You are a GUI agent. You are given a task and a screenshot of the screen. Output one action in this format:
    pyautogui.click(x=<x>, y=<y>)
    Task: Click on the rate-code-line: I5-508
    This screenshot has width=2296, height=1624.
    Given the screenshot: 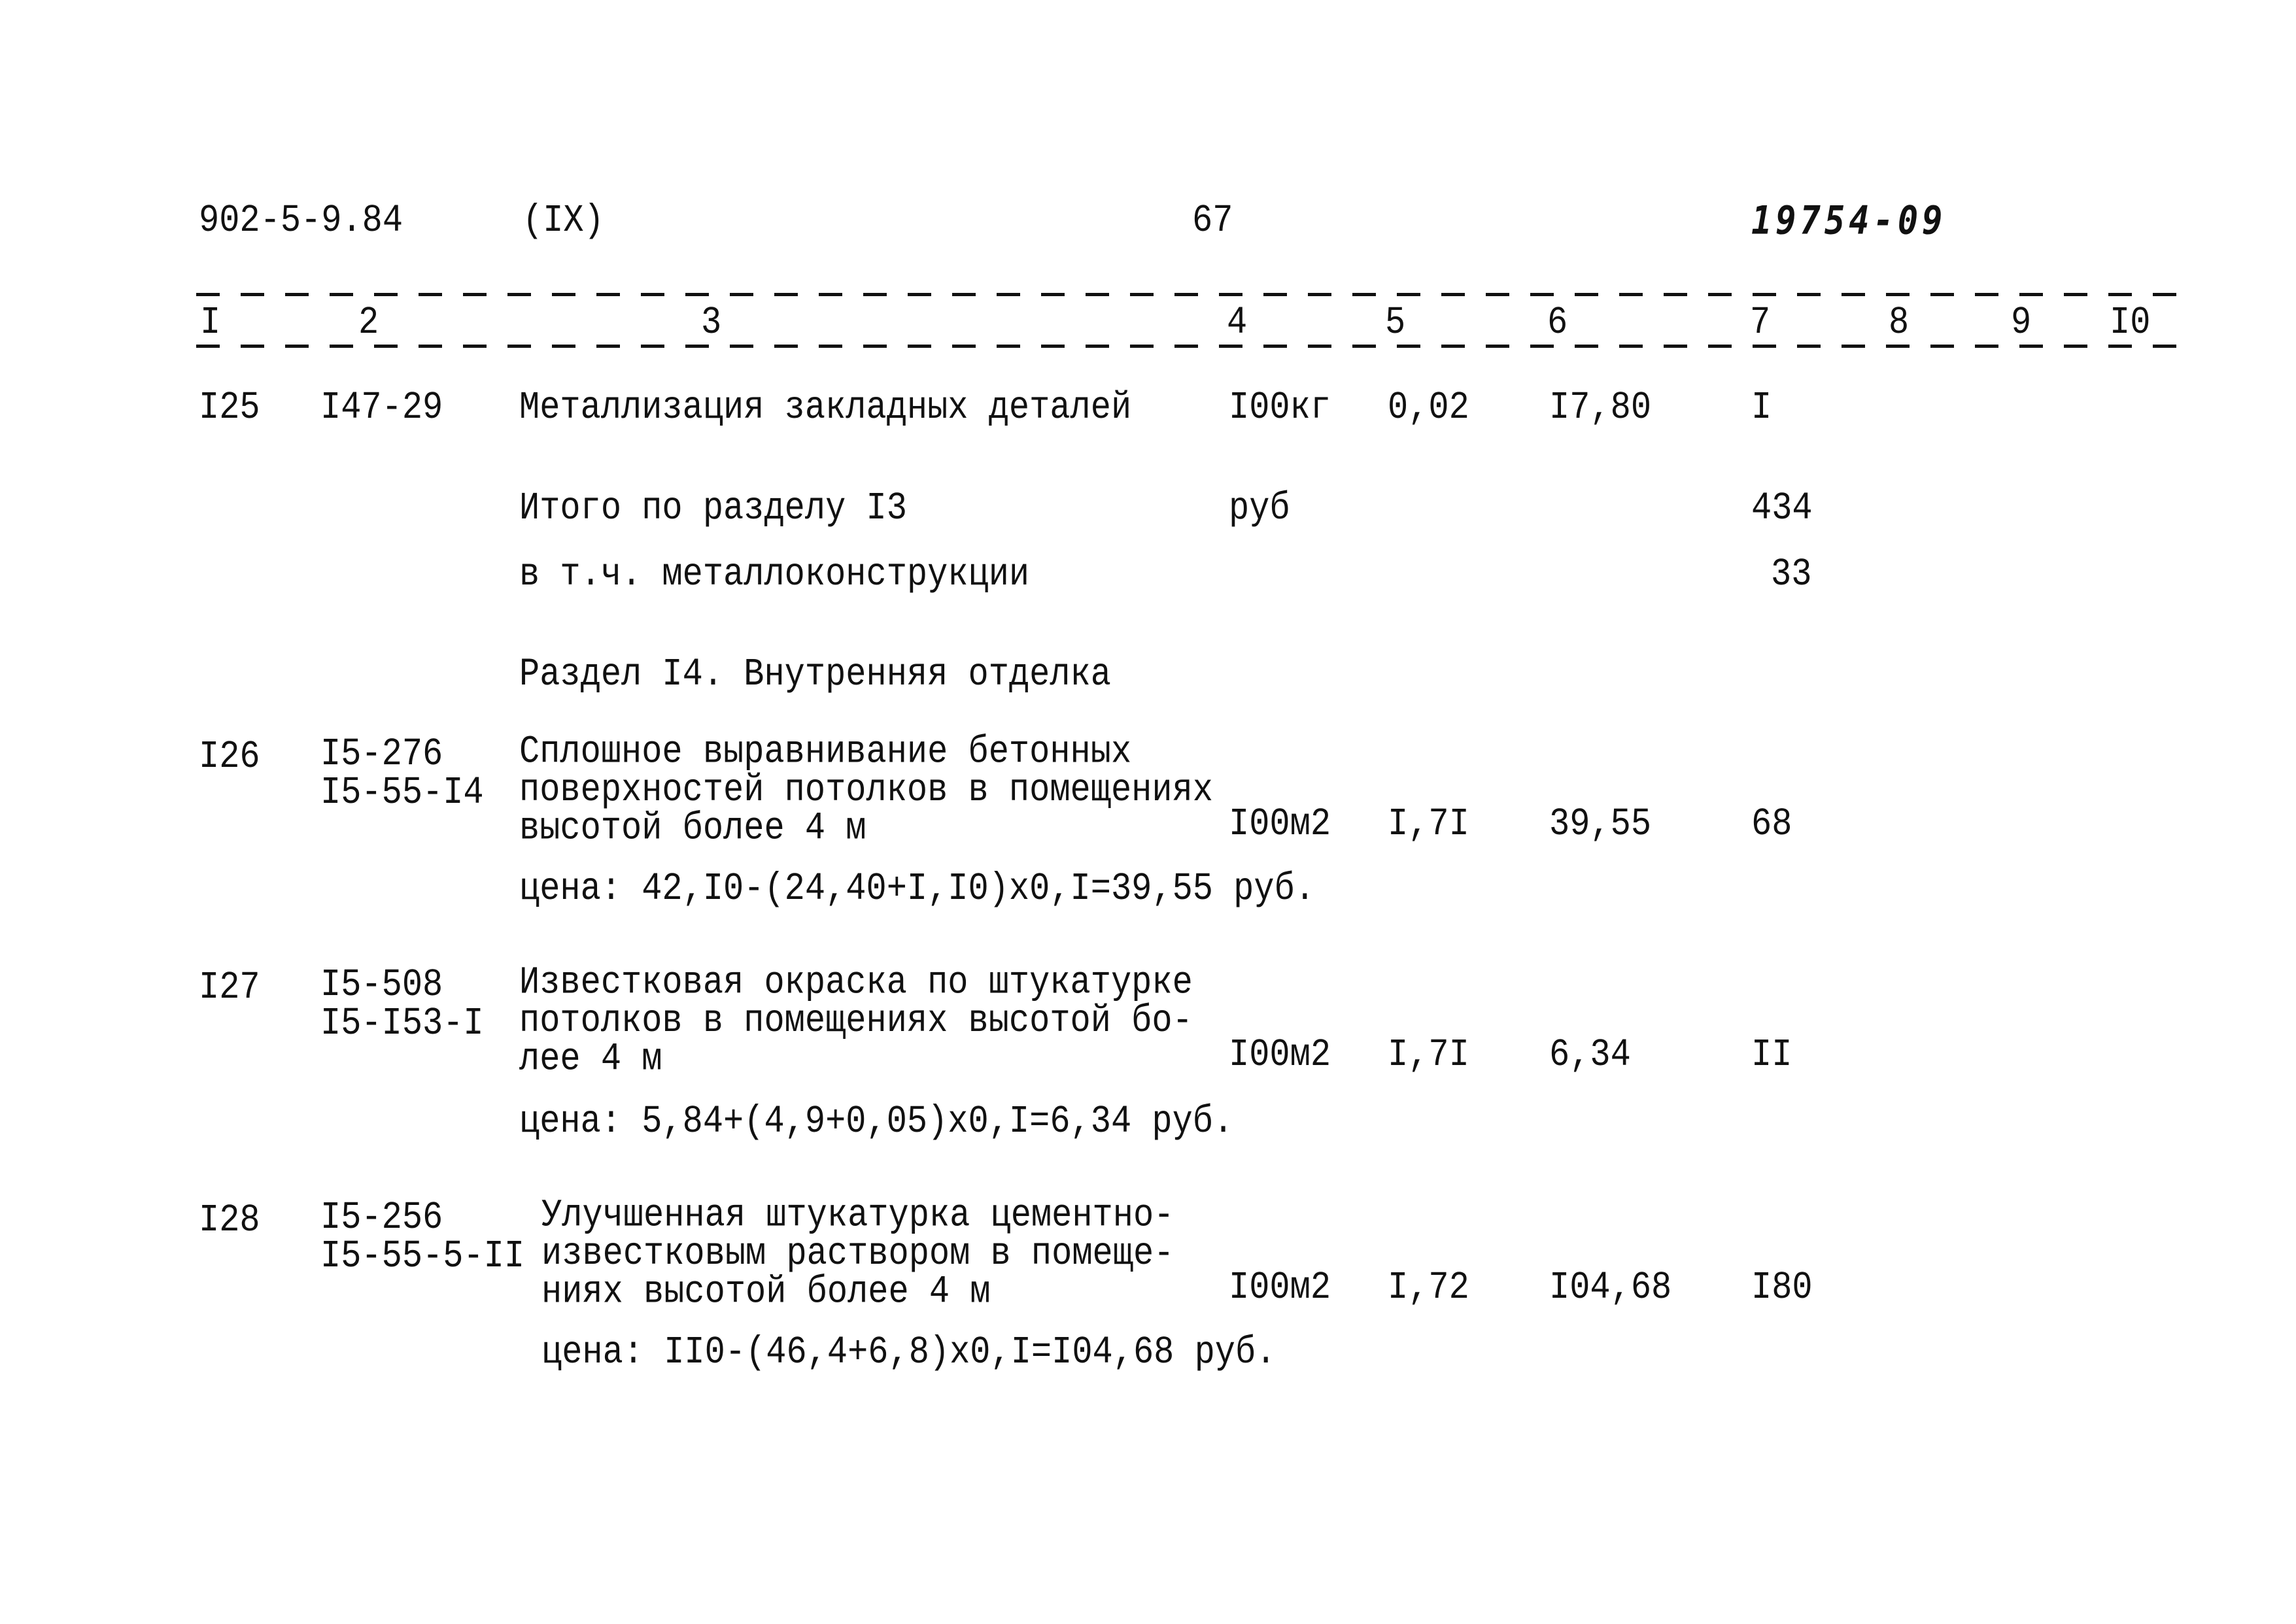 What is the action you would take?
    pyautogui.click(x=382, y=984)
    